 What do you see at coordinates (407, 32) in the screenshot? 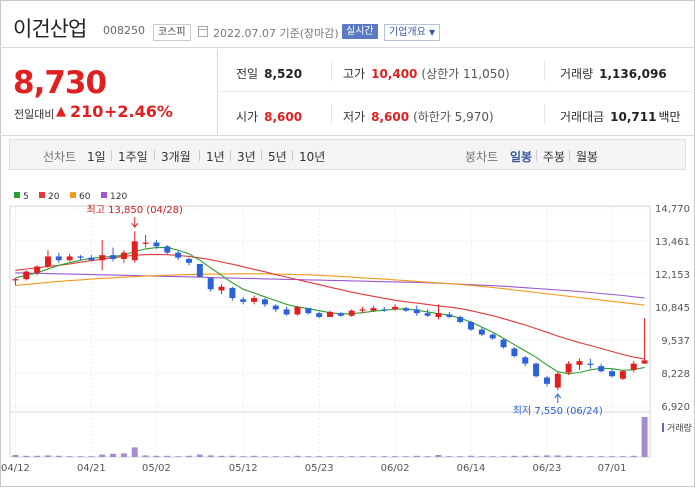
I see `company-overview-label: 기업개요` at bounding box center [407, 32].